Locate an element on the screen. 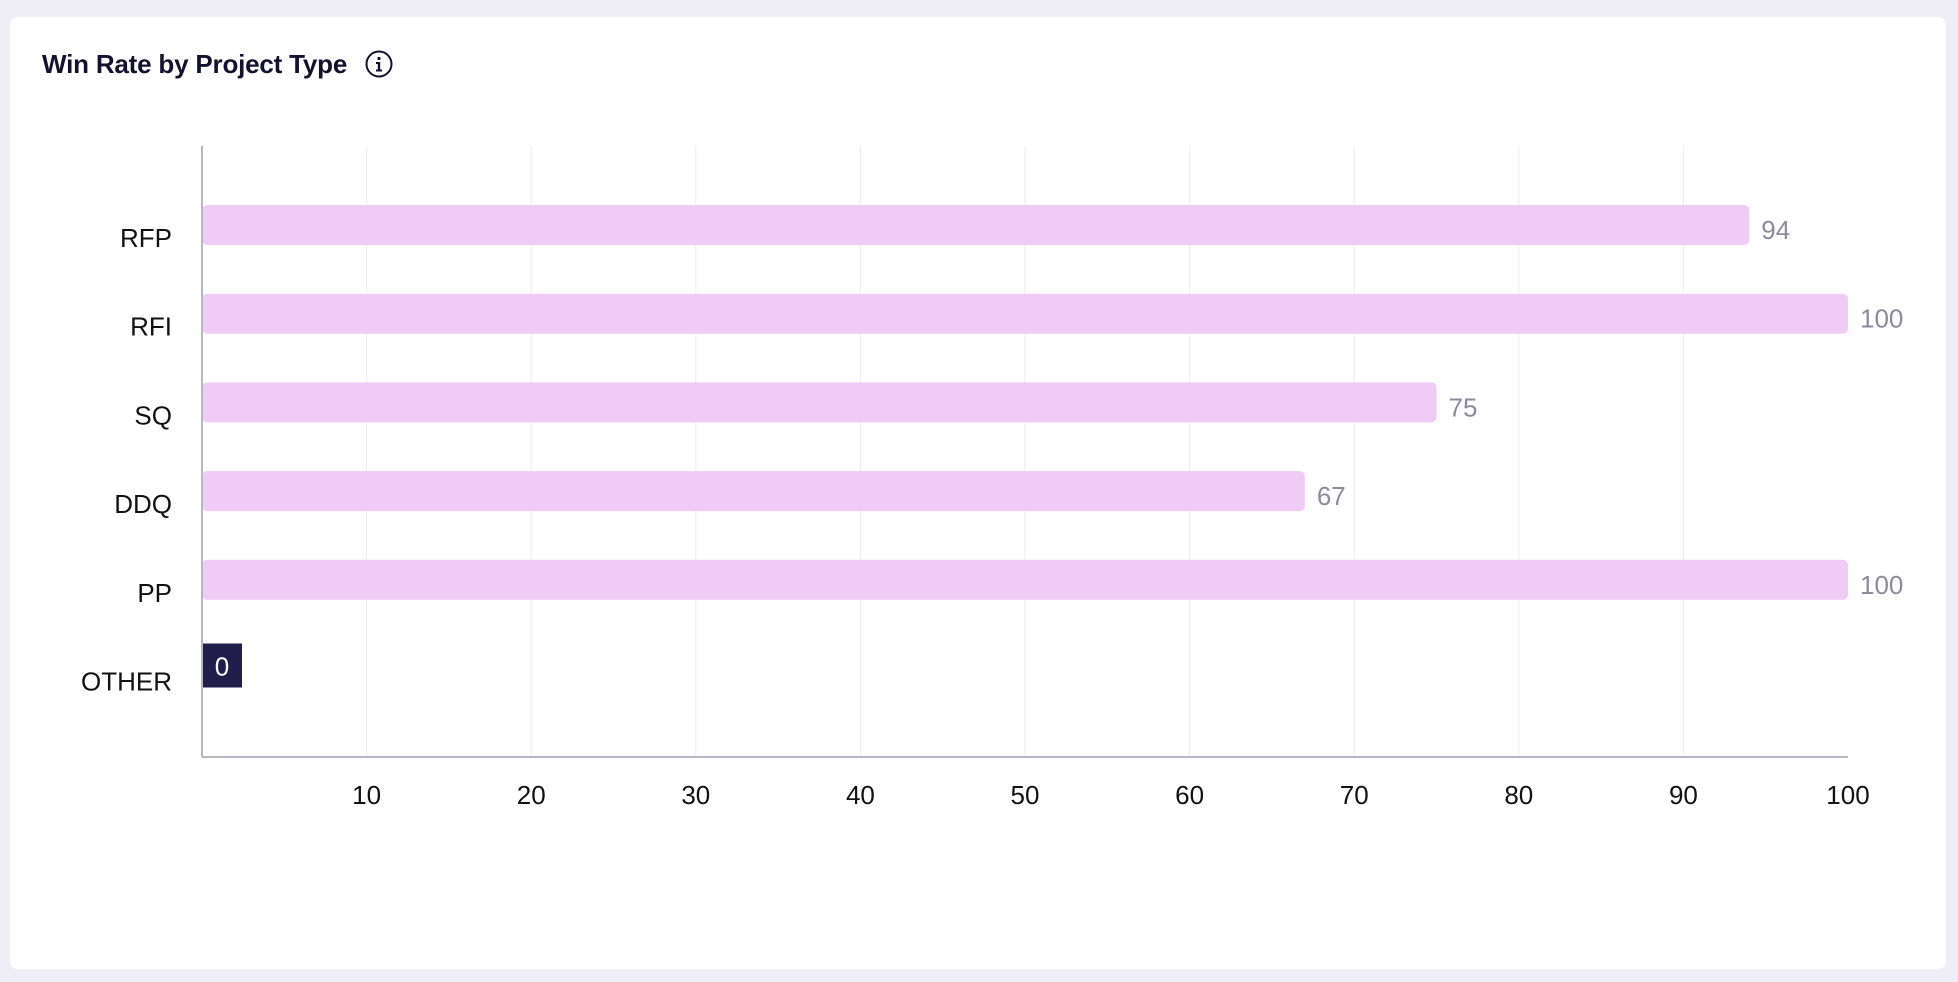  data-label: 0 is located at coordinates (222, 667).